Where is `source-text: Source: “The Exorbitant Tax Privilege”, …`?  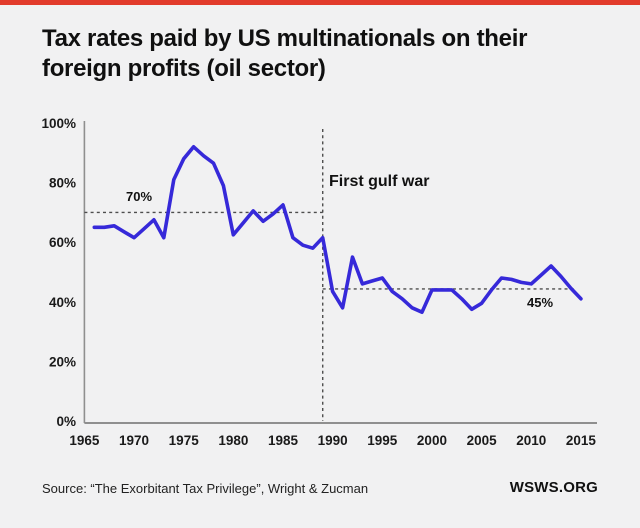 source-text: Source: “The Exorbitant Tax Privilege”, … is located at coordinates (205, 488).